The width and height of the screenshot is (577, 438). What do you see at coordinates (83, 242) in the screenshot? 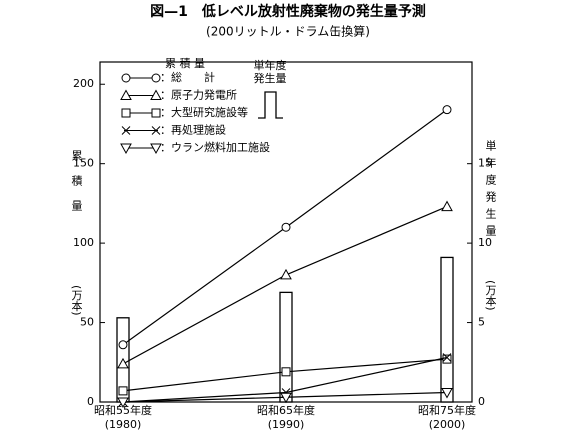
I see `y-tick-label: 100` at bounding box center [83, 242].